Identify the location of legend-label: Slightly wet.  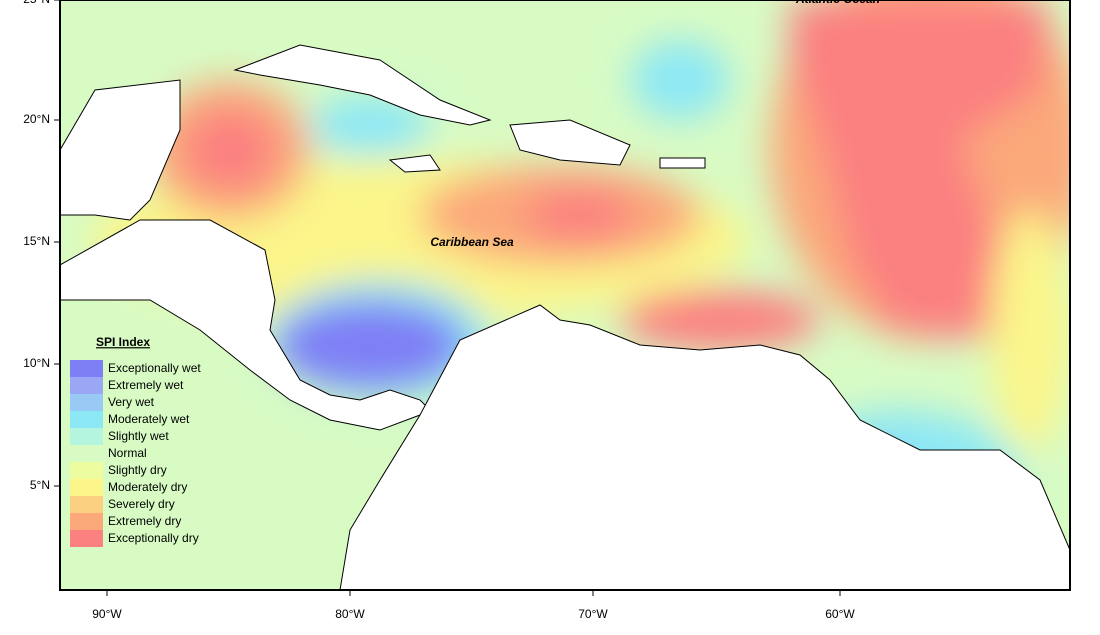
(138, 436).